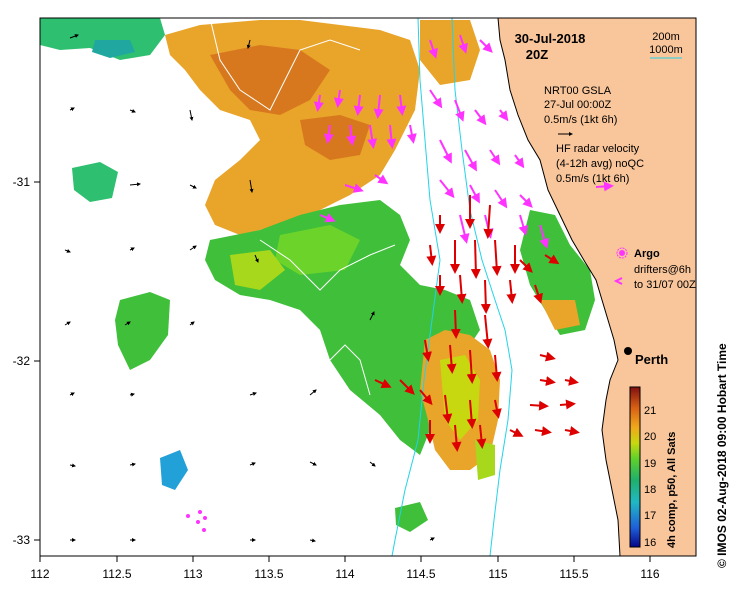 This screenshot has width=739, height=592. What do you see at coordinates (550, 38) in the screenshot?
I see `map-date: 30-Jul-2018` at bounding box center [550, 38].